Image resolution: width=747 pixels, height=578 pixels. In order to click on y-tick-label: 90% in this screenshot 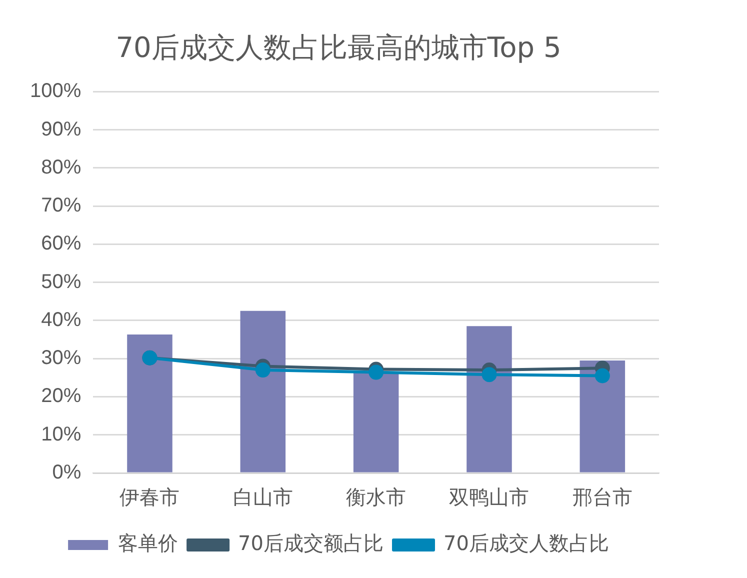, I will do `click(61, 129)`.